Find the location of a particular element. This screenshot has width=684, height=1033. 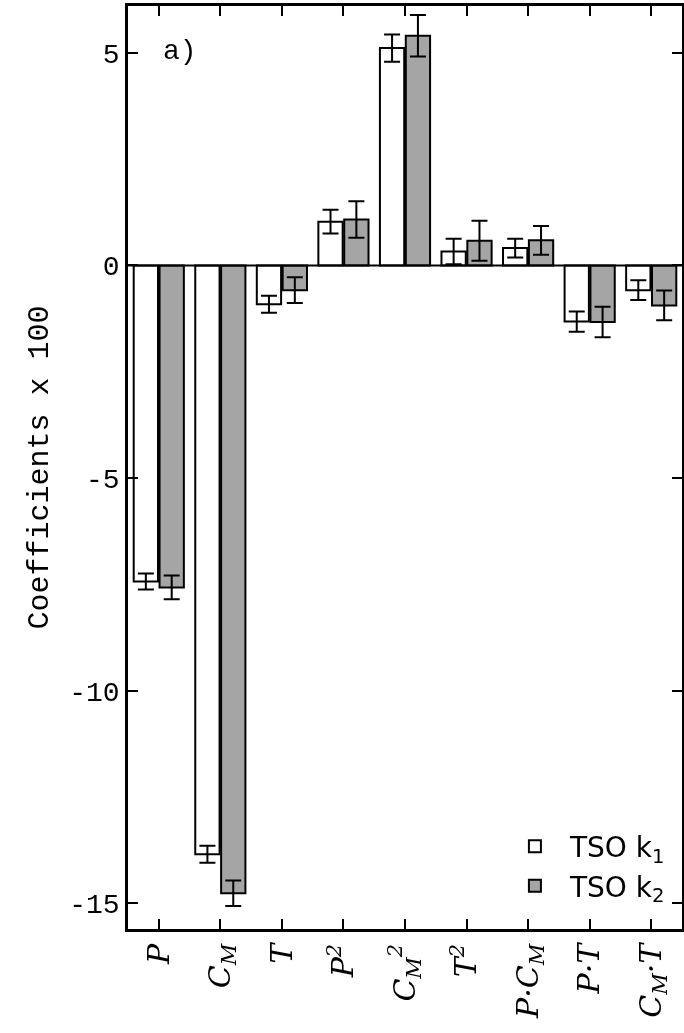

x-tick-label: T is located at coordinates (281, 952).